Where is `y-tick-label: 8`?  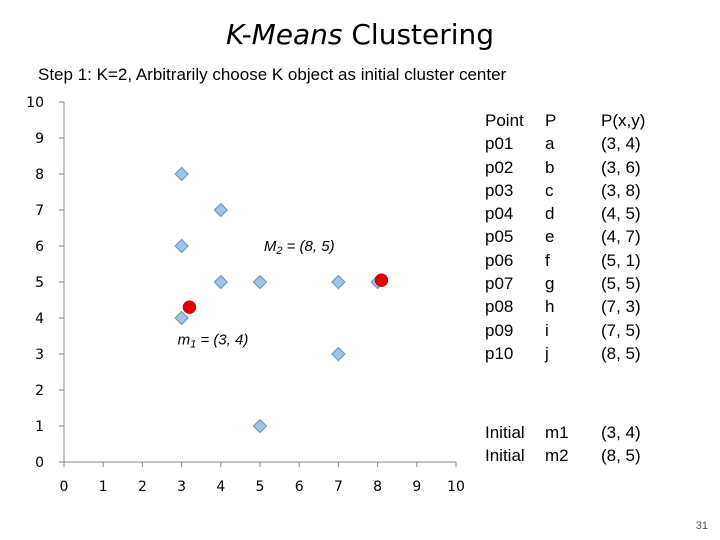 y-tick-label: 8 is located at coordinates (39, 175).